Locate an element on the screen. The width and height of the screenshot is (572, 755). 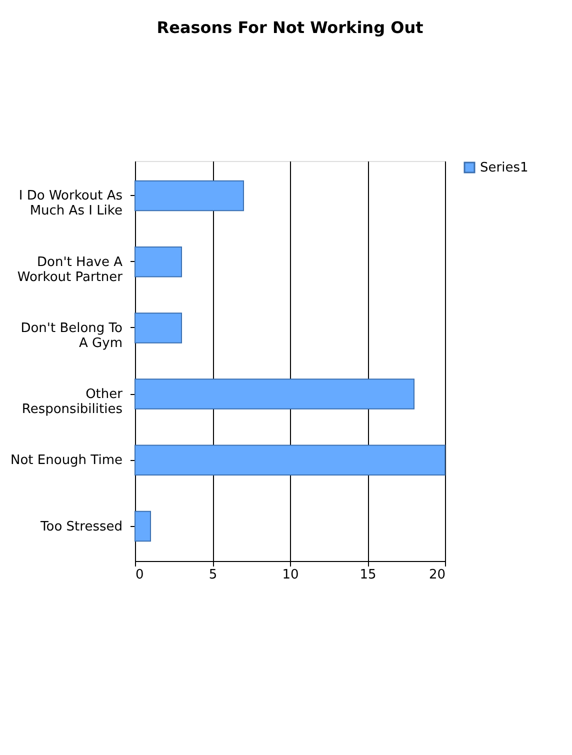
y-tick-label: Don't Belong To A Gym is located at coordinates (71, 335).